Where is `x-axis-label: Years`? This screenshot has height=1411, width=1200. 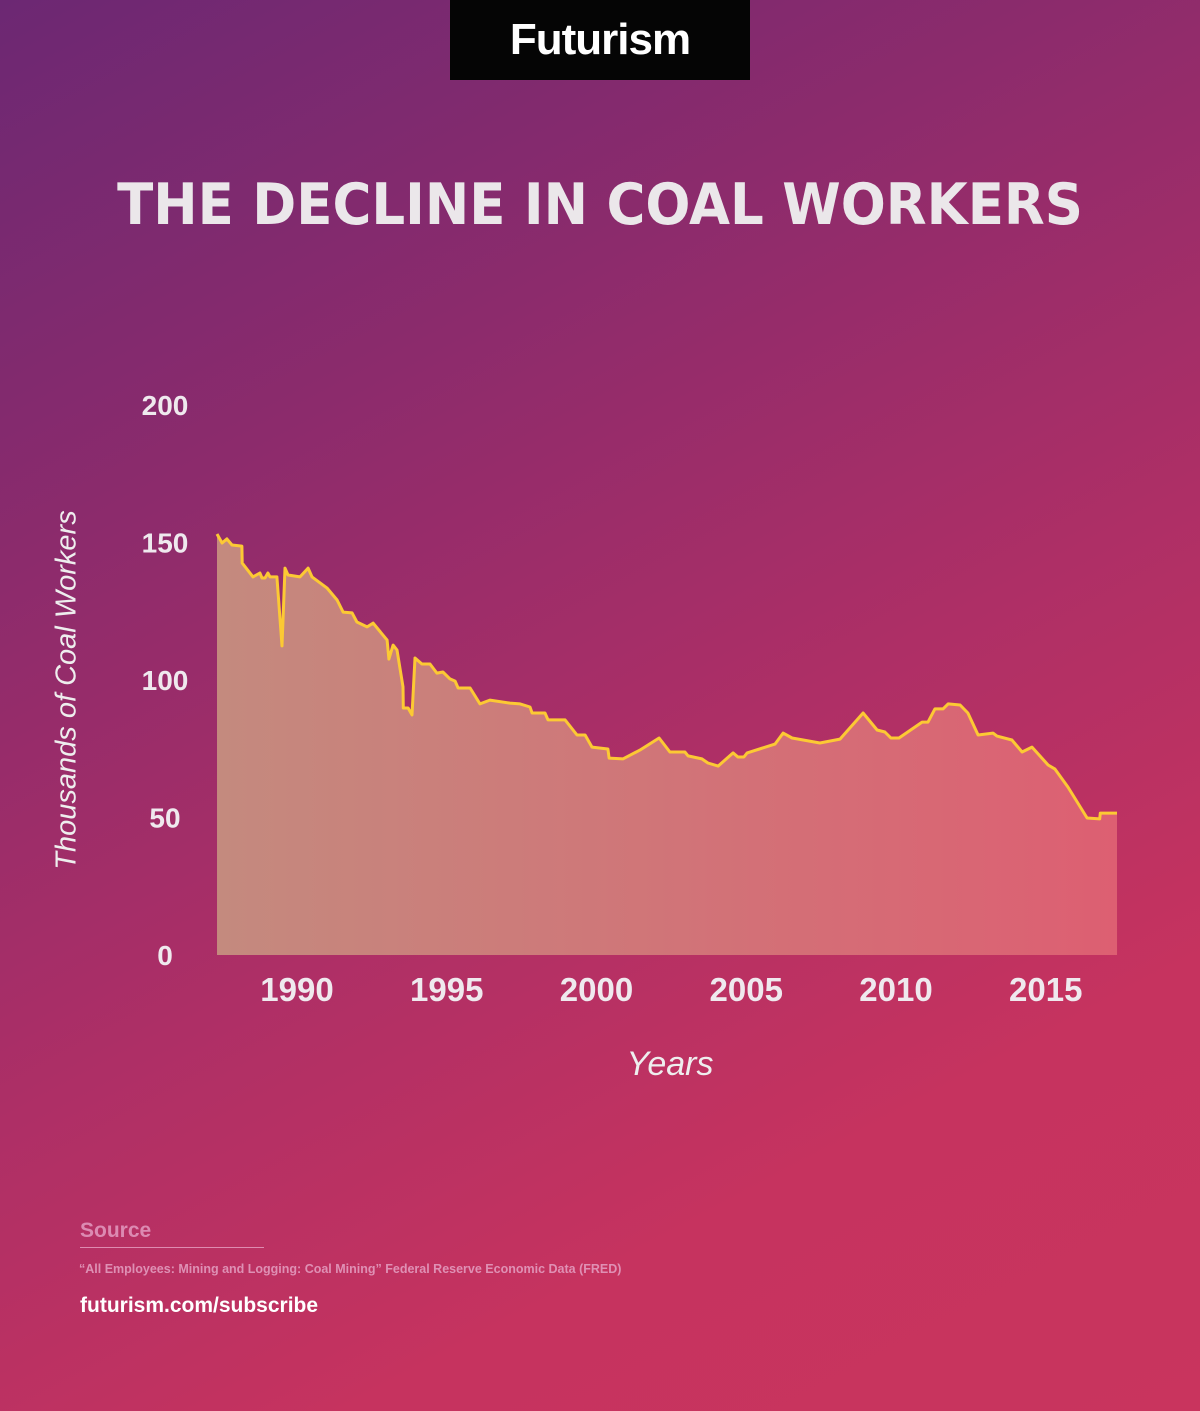
x-axis-label: Years is located at coordinates (670, 1064).